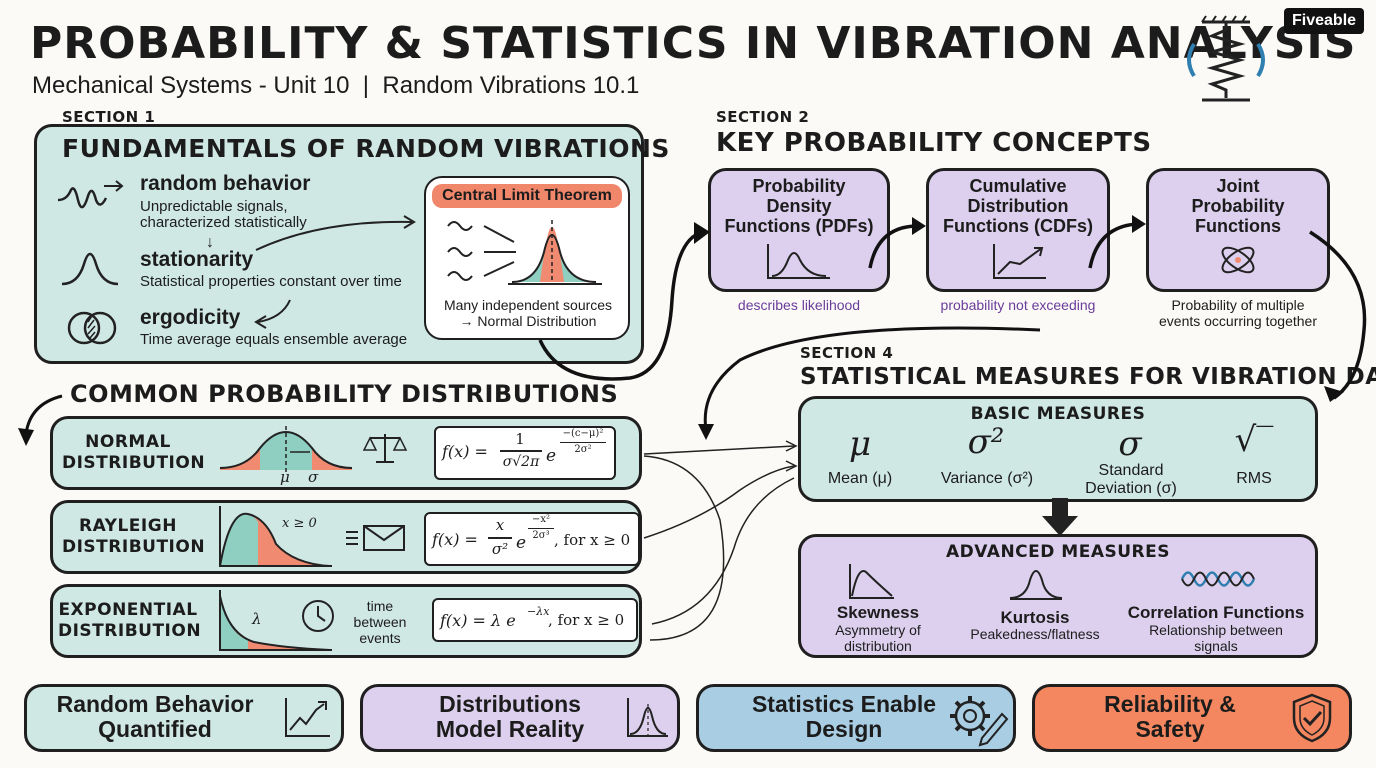 The height and width of the screenshot is (768, 1376). What do you see at coordinates (934, 143) in the screenshot?
I see `section2-title: KEY PROBABILITY CONCEPTS` at bounding box center [934, 143].